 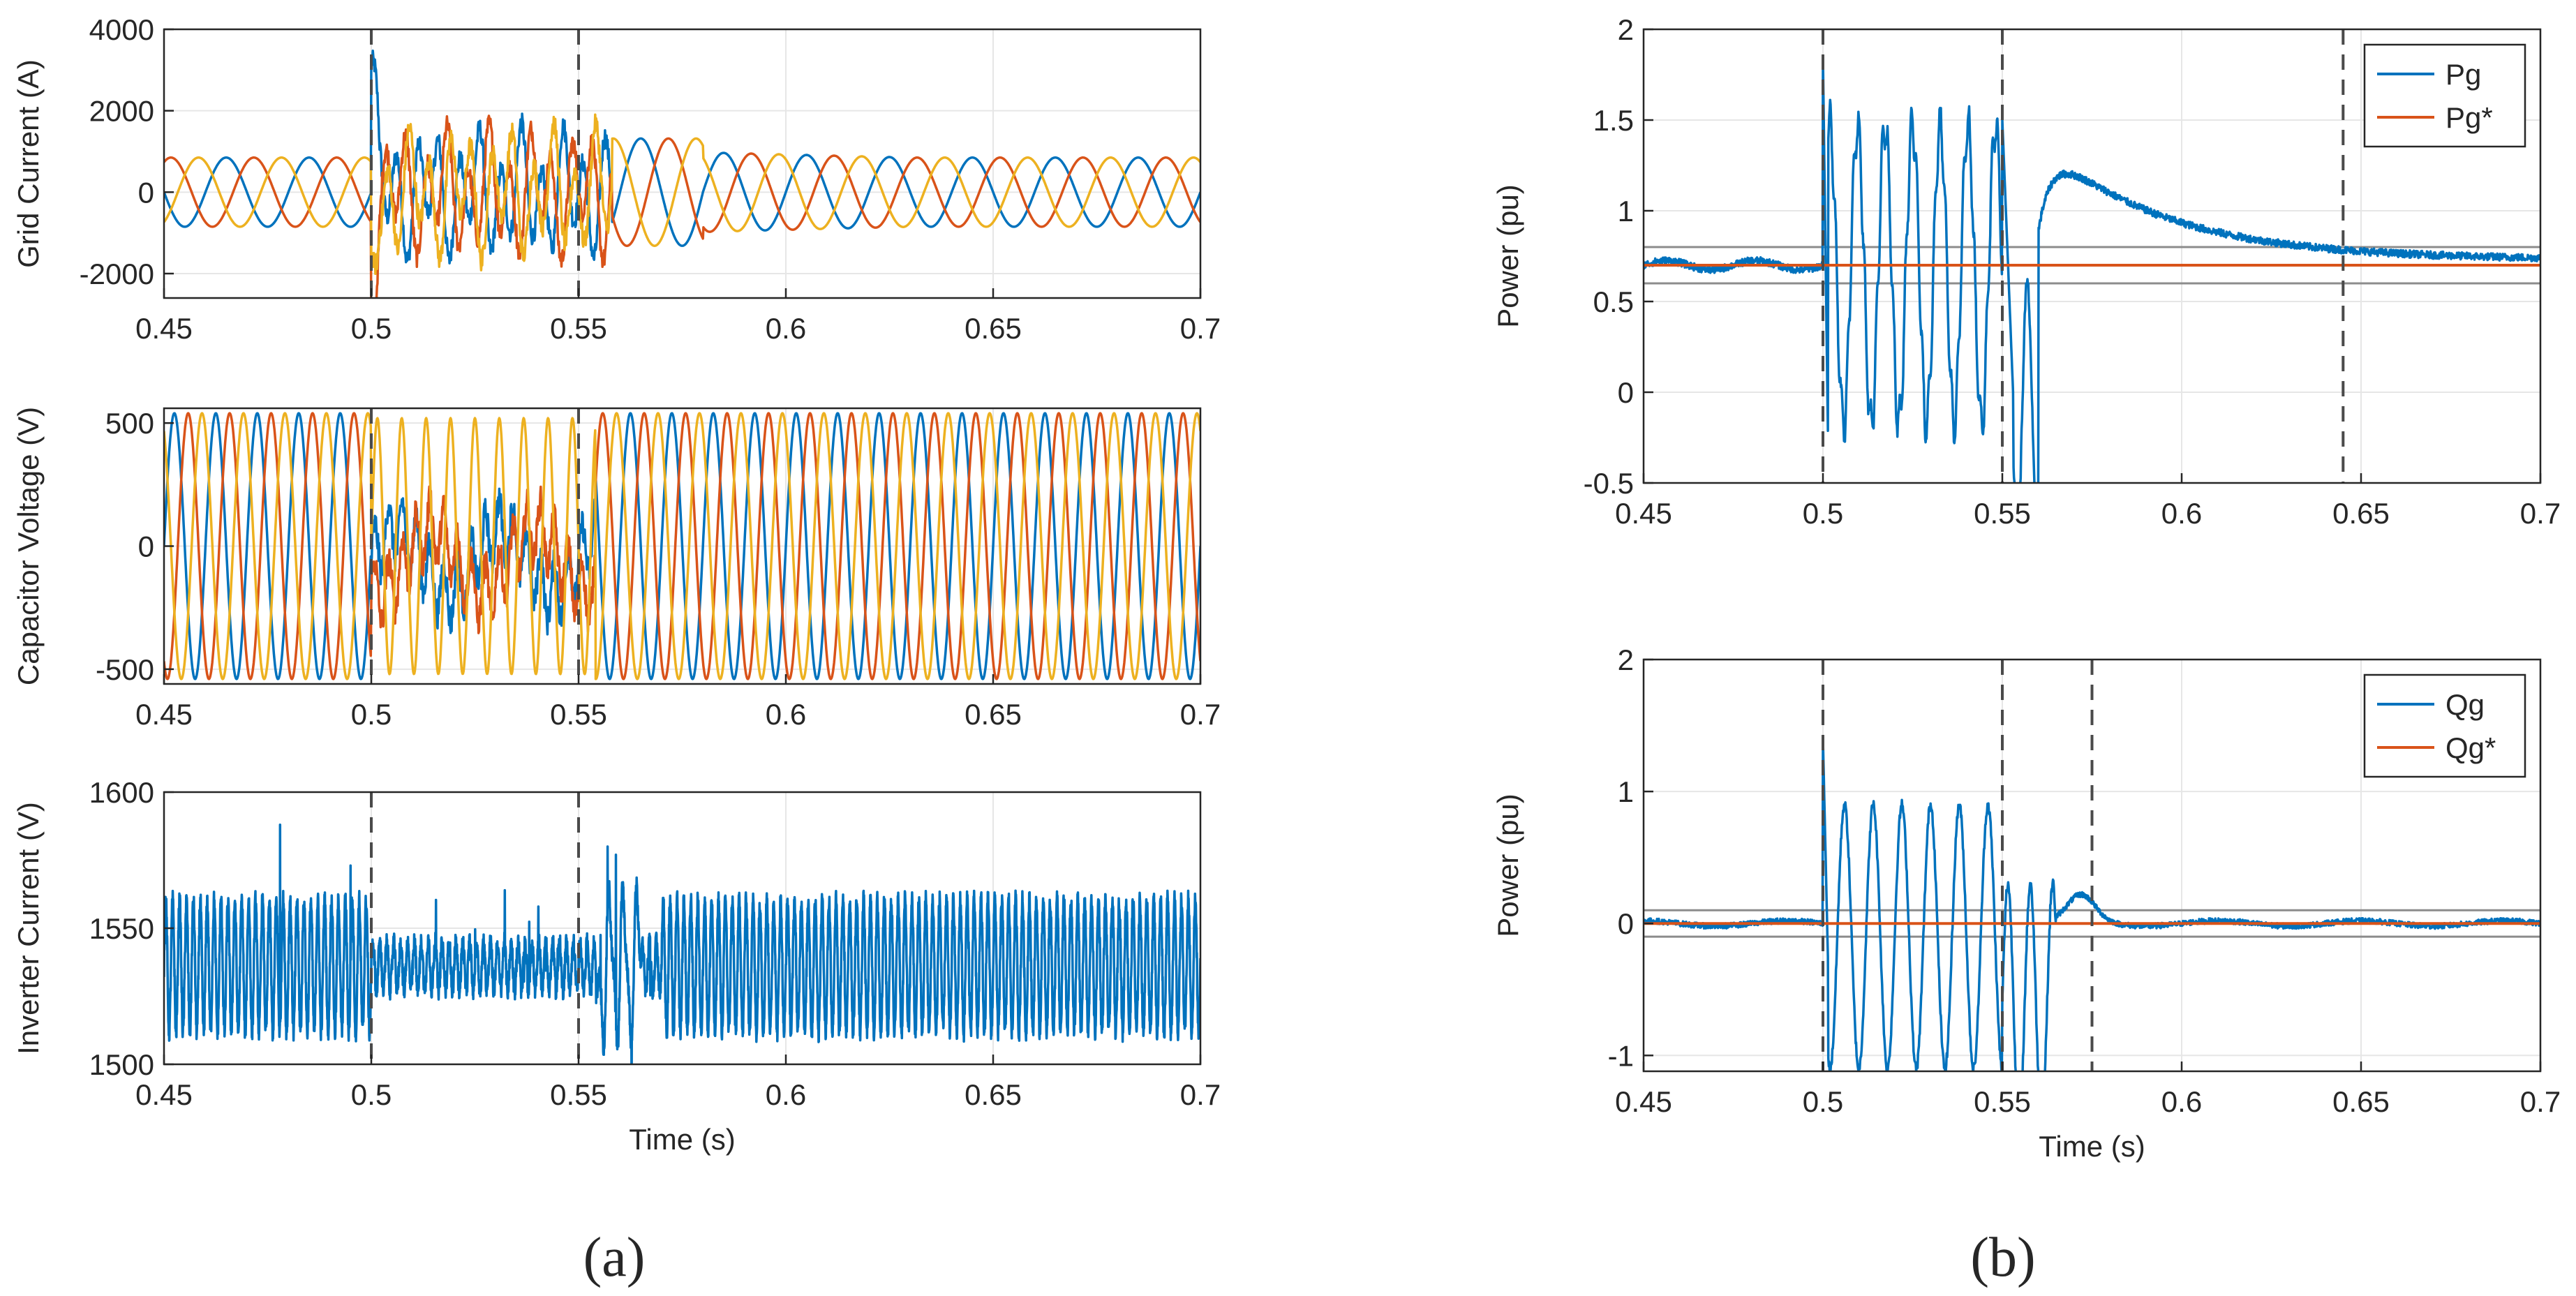 What do you see at coordinates (682, 944) in the screenshot?
I see `series-line-vdc` at bounding box center [682, 944].